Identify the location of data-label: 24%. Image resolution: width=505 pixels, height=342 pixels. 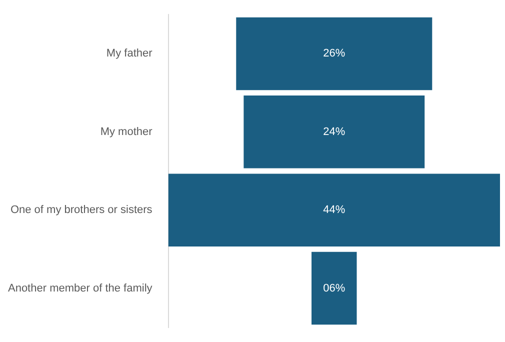
(334, 132).